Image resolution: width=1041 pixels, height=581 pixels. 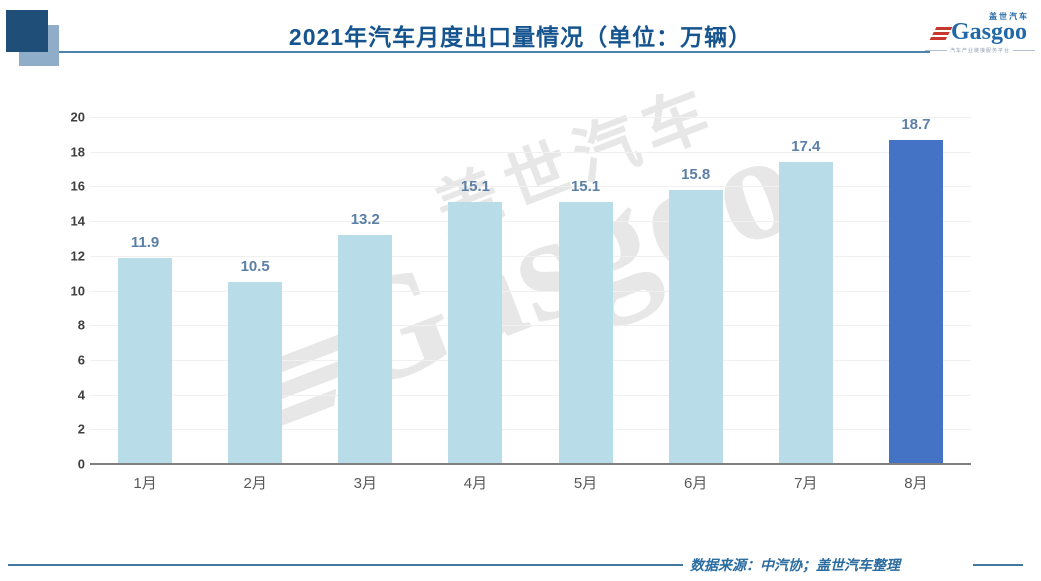 I want to click on bar-value-label: 11.9, so click(x=145, y=242).